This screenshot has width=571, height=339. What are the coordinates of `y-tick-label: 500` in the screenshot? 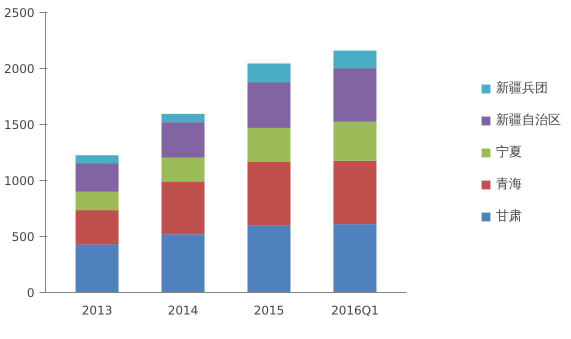 It's located at (23, 237).